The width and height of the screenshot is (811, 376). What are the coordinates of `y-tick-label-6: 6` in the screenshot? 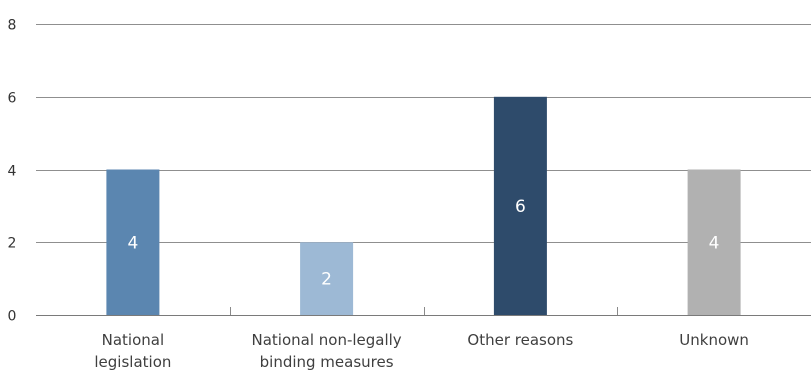 It's located at (12, 99).